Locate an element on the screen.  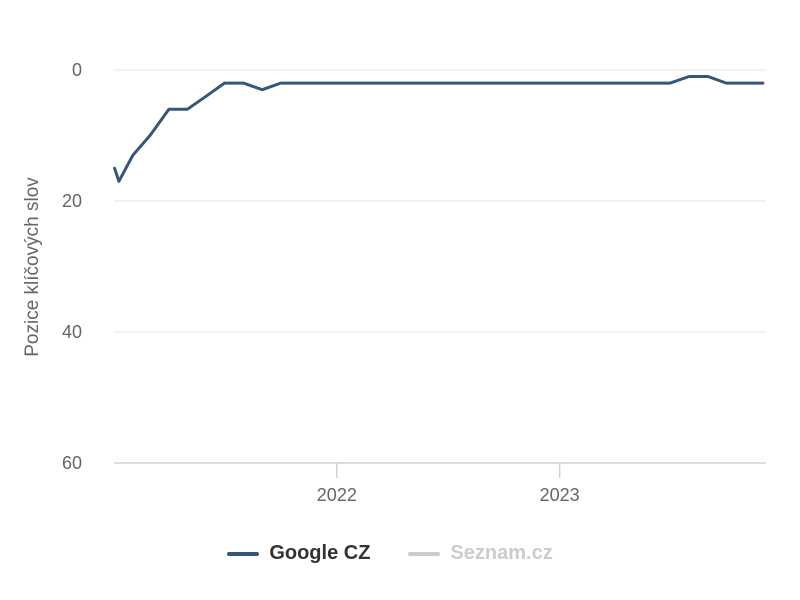
legend-label-seznam-cz: Seznam.cz is located at coordinates (501, 553).